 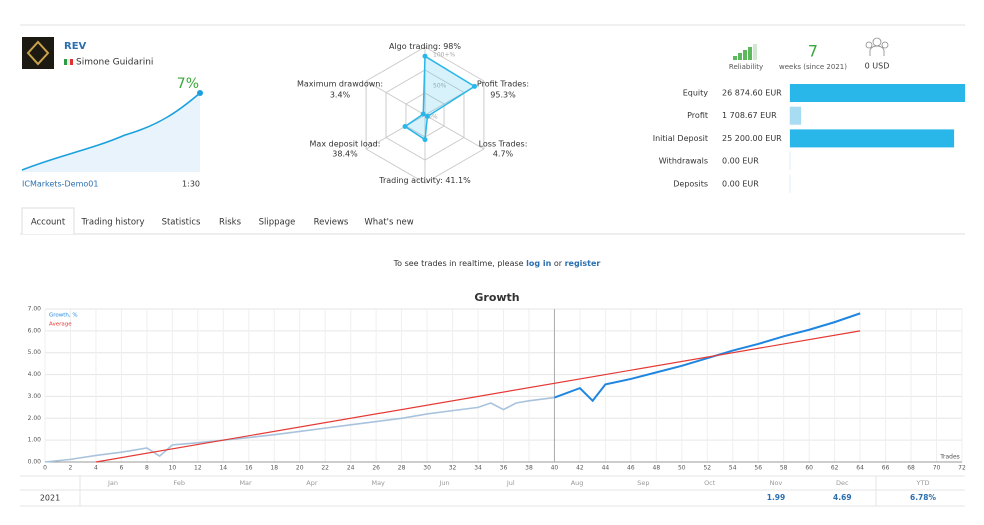 What do you see at coordinates (690, 183) in the screenshot?
I see `balance-label: Deposits` at bounding box center [690, 183].